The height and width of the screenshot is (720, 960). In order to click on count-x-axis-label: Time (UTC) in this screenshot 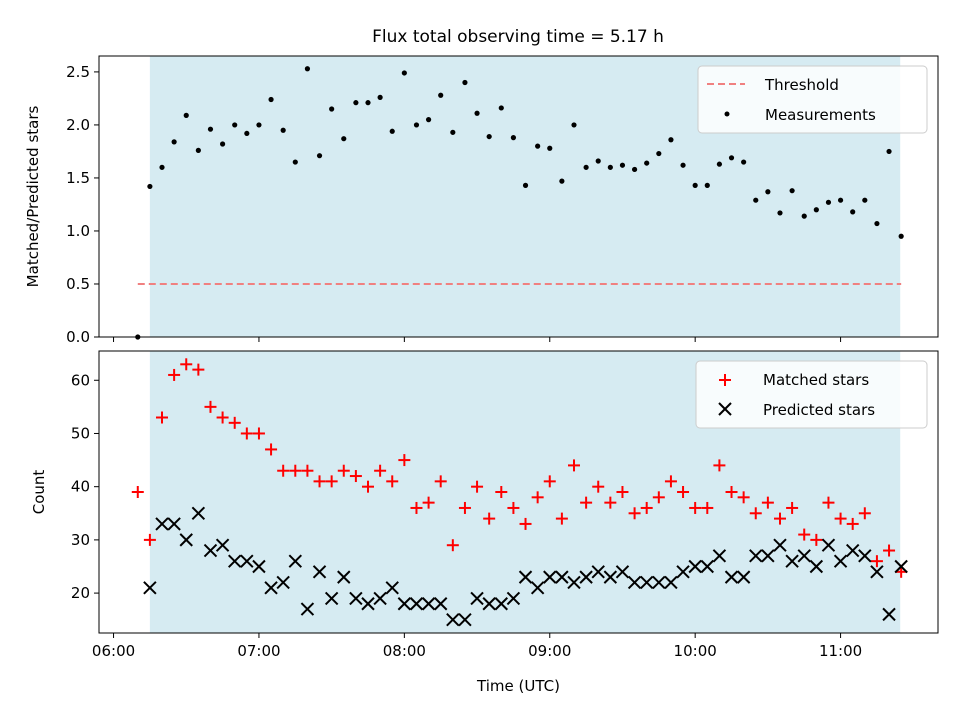, I will do `click(518, 686)`.